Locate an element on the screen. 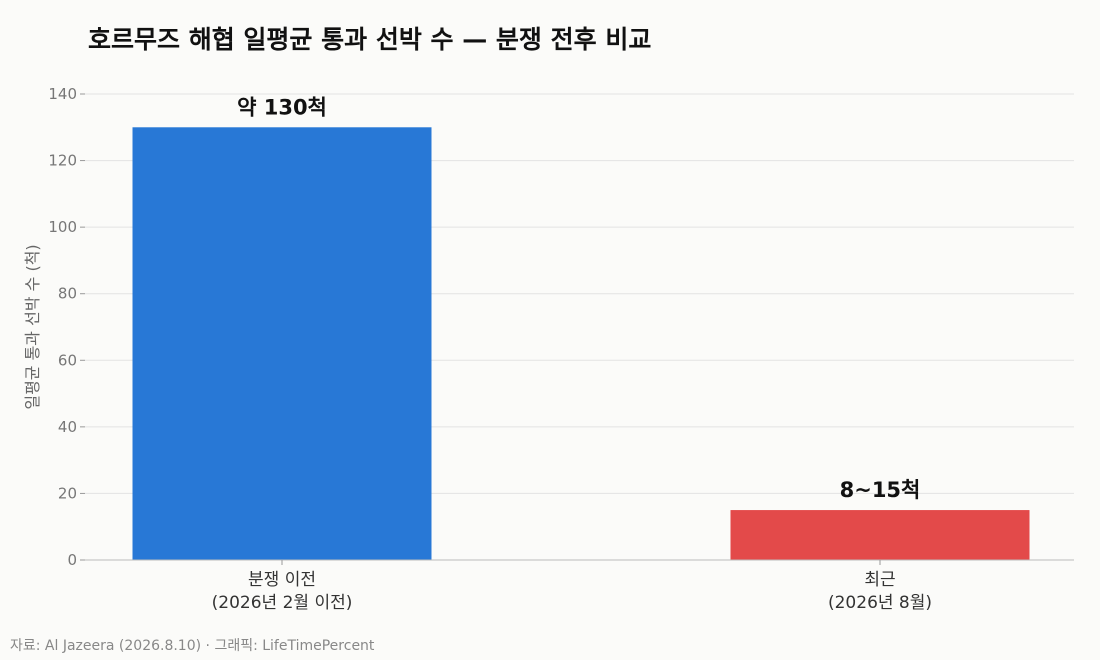 The image size is (1100, 660). y-tick-label: 140 is located at coordinates (62, 94).